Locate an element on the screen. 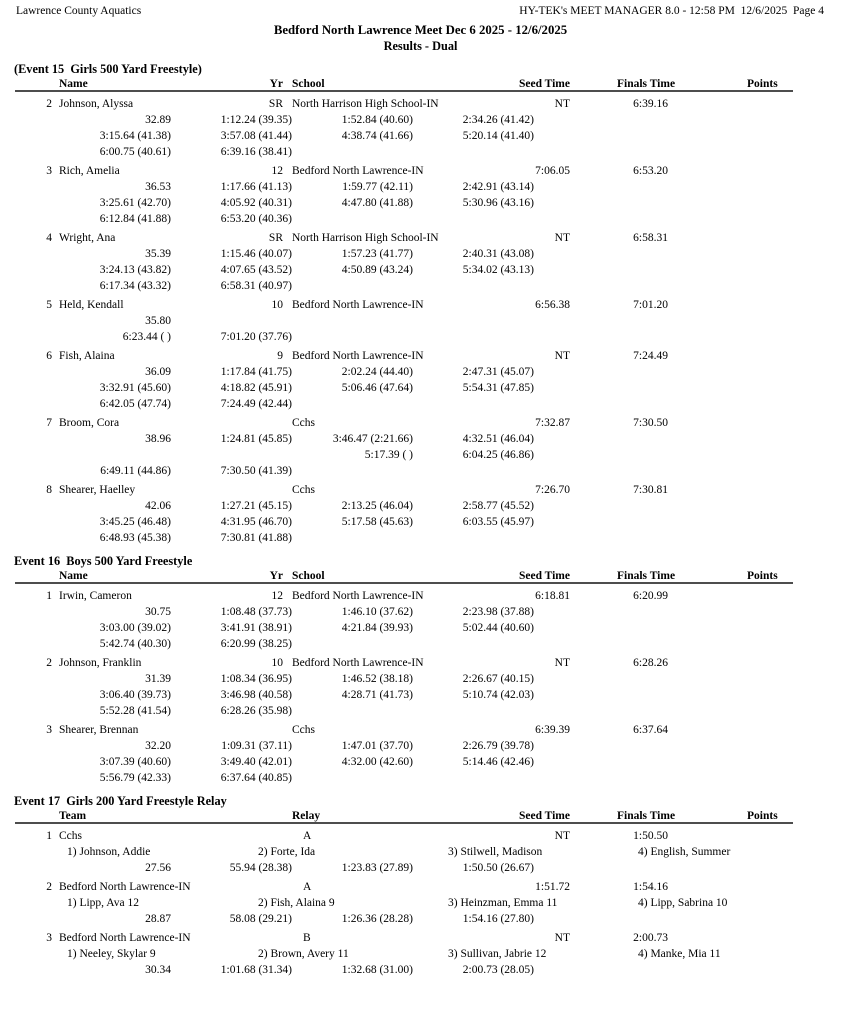 The width and height of the screenshot is (841, 1024). split-cell: 42.06 is located at coordinates (158, 506).